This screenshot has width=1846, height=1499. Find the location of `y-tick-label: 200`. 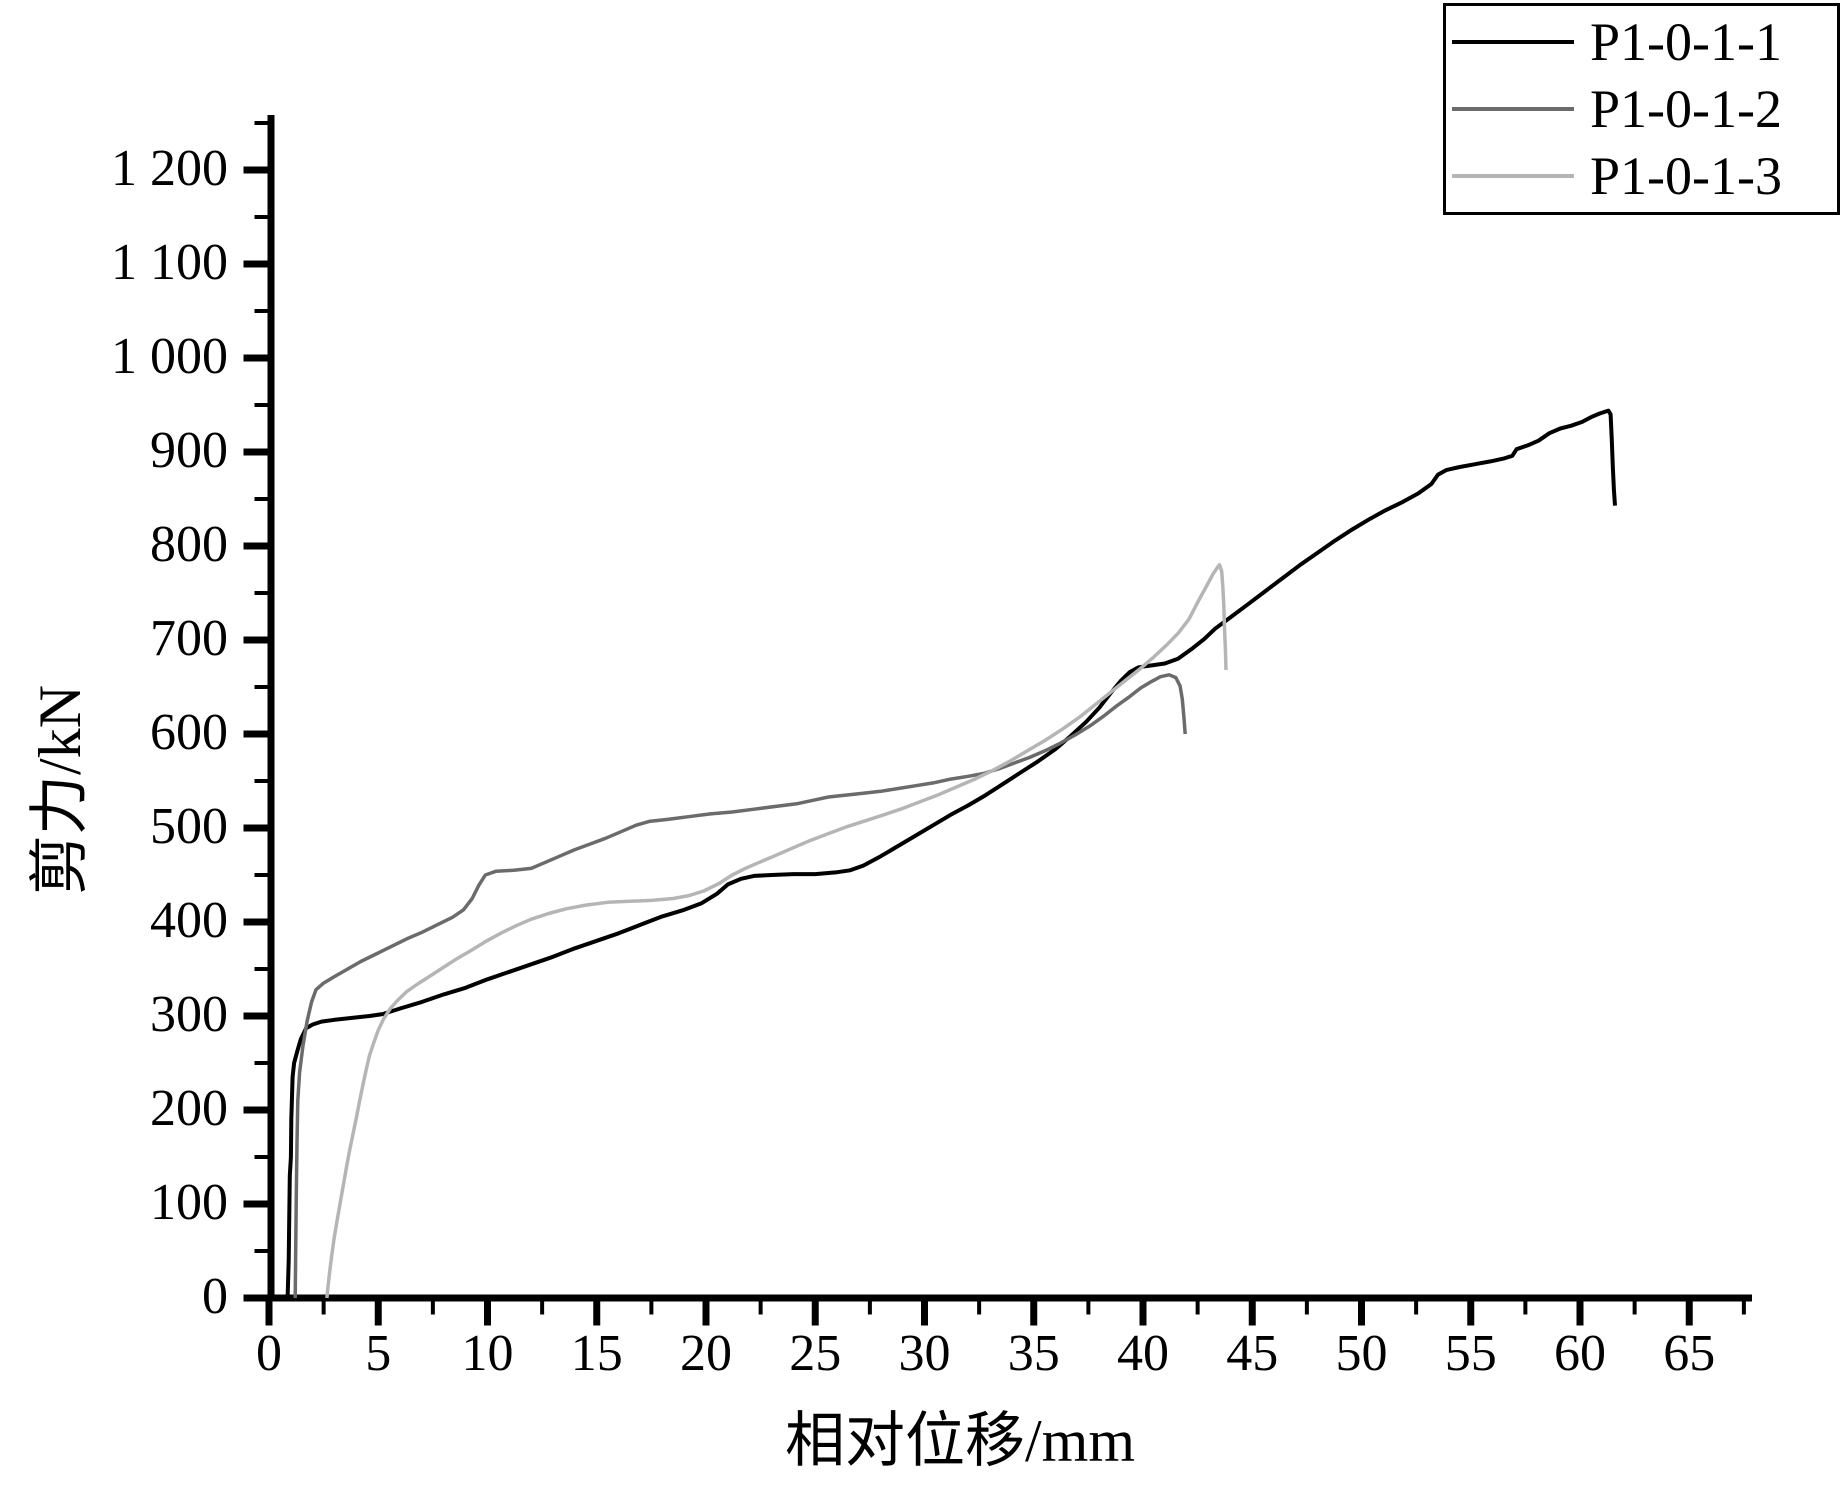

y-tick-label: 200 is located at coordinates (189, 1108).